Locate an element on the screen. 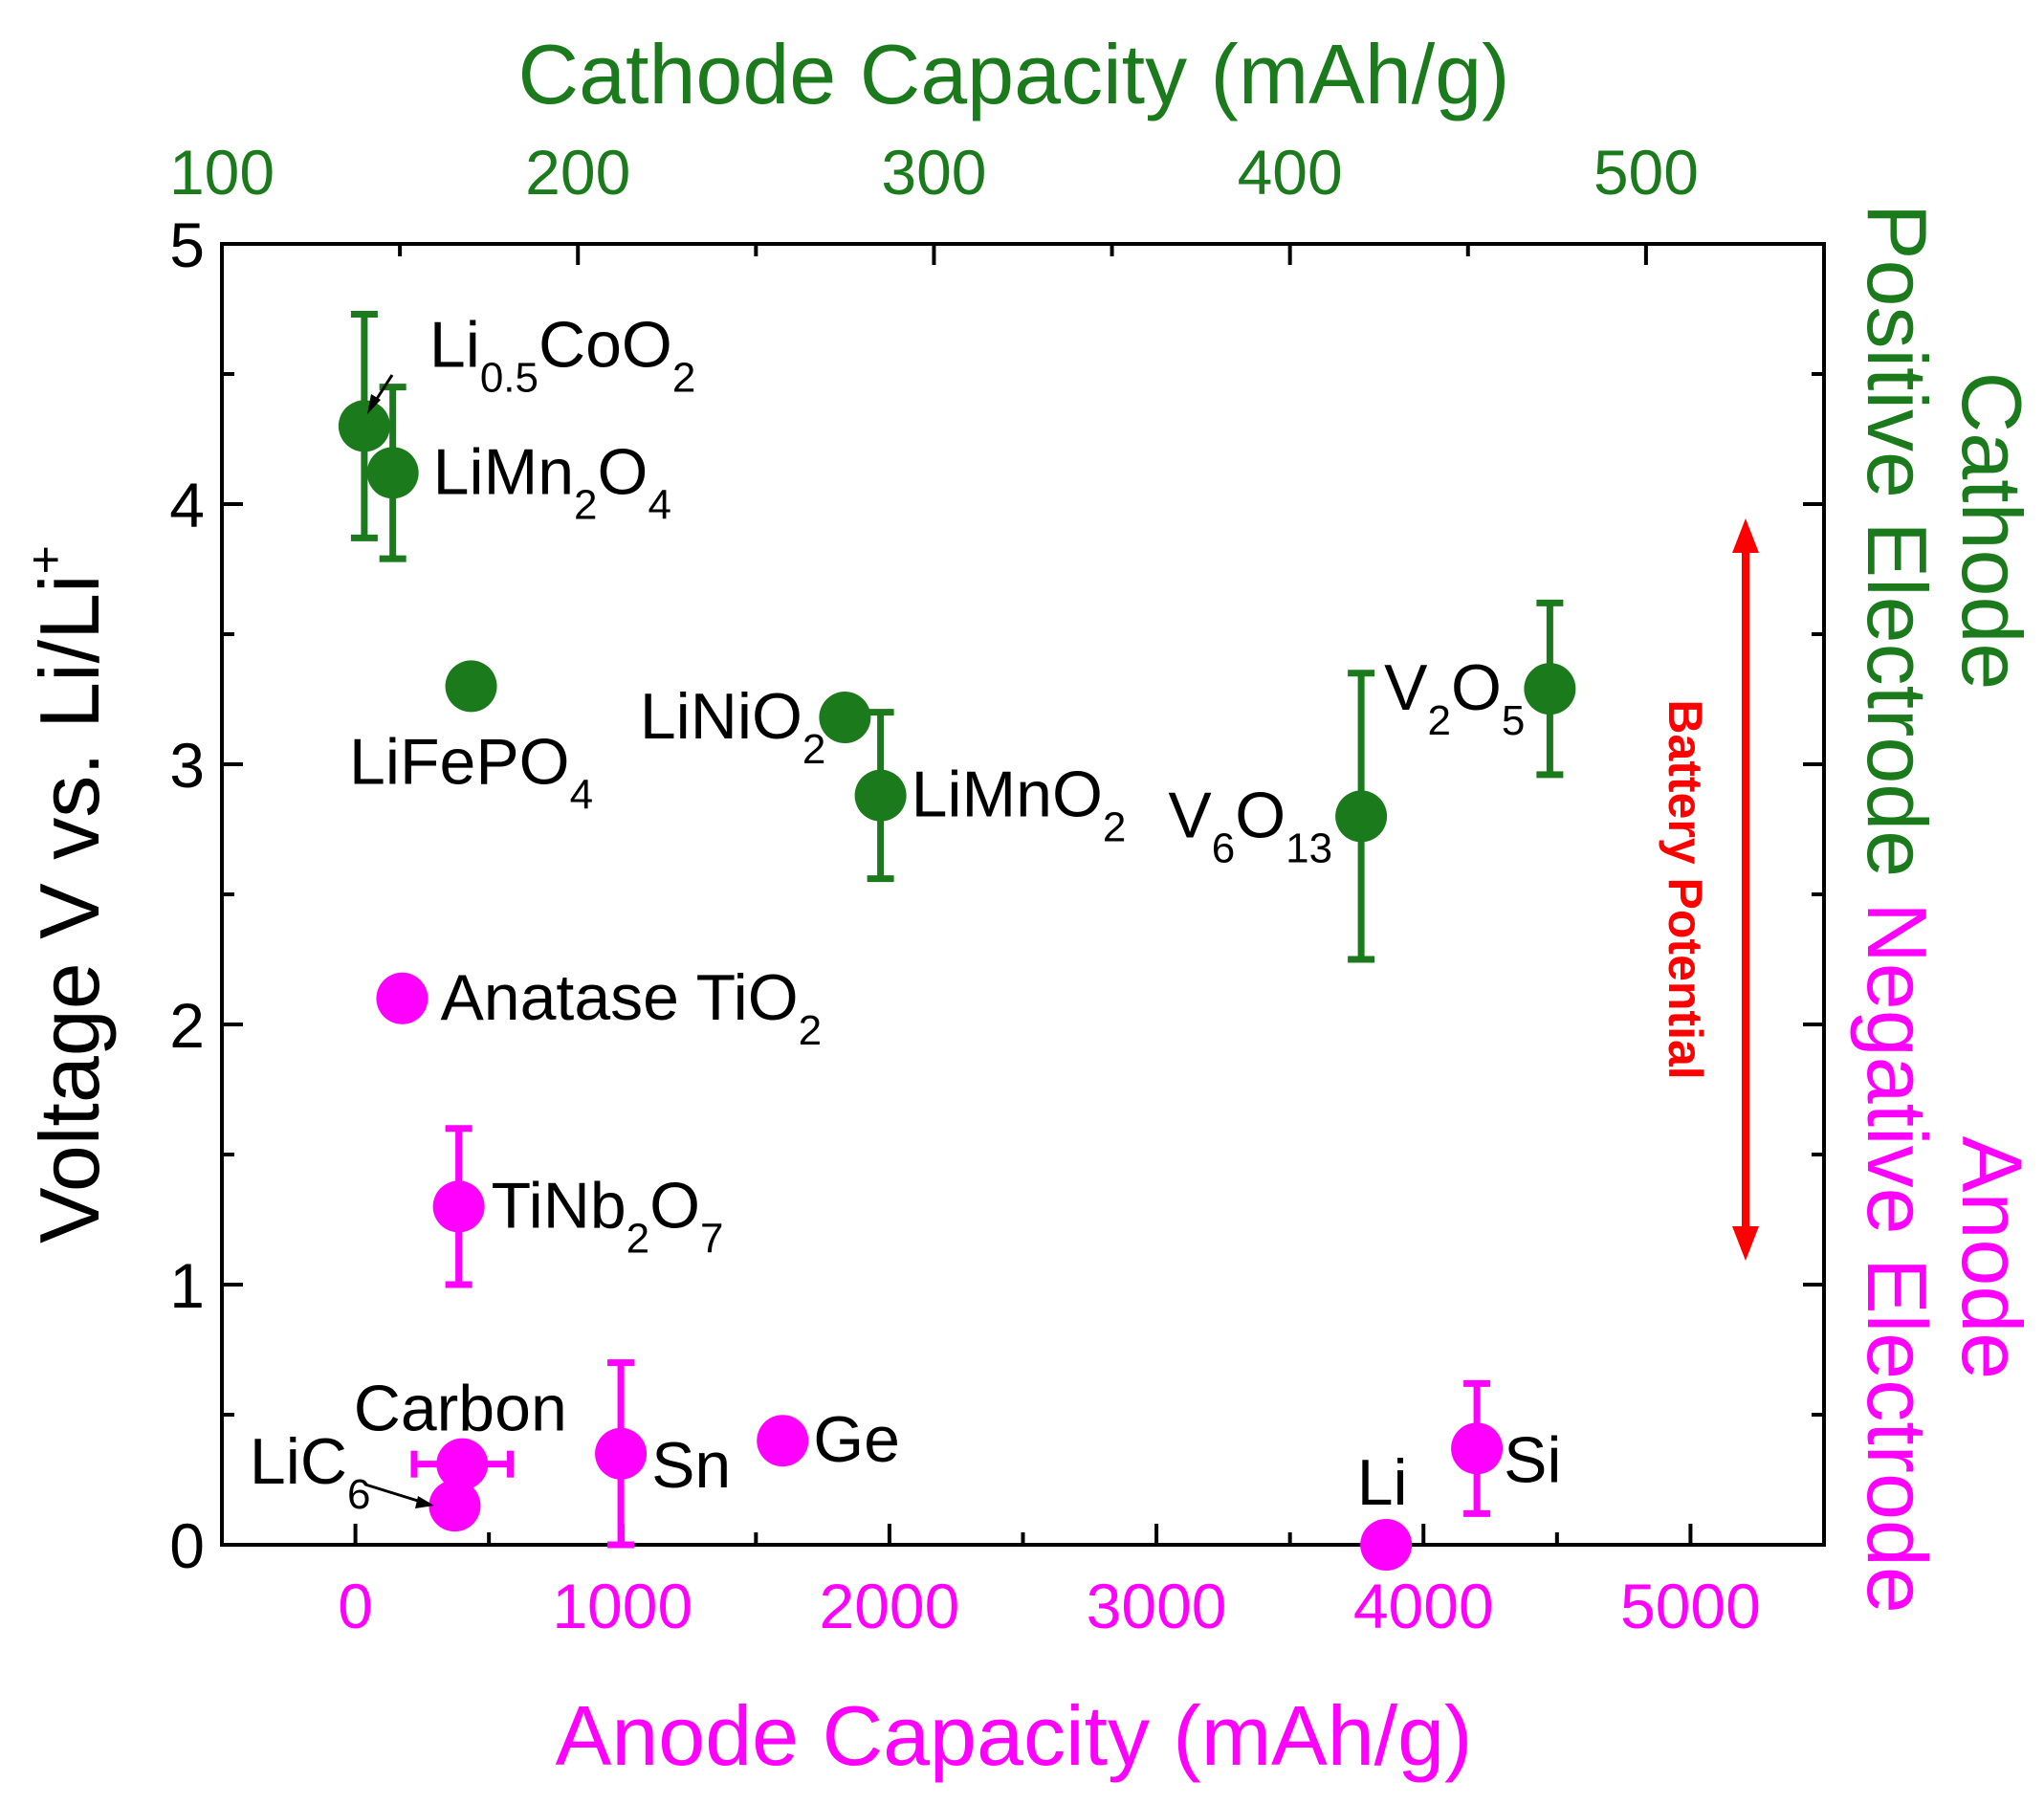  x-top-tick-labels: 100 200 300 400 500 is located at coordinates (934, 172).